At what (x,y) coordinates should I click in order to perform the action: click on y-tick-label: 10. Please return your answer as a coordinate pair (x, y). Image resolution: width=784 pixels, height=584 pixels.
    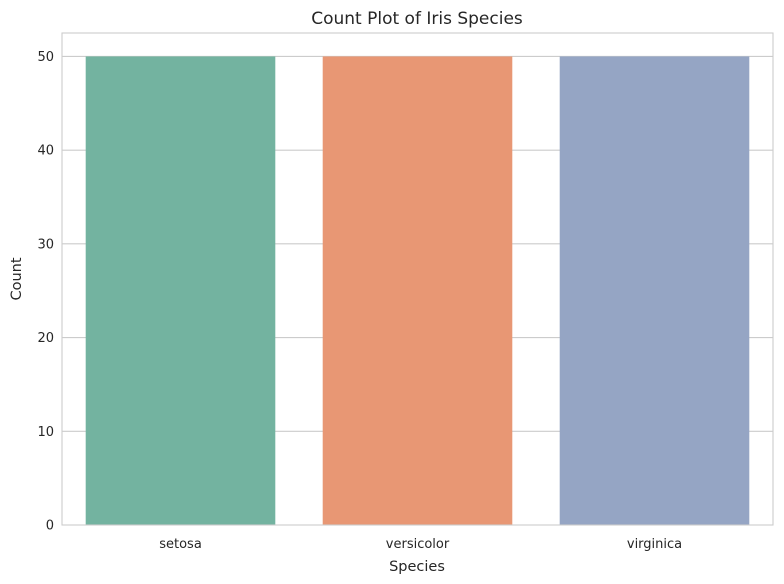
    Looking at the image, I should click on (45, 432).